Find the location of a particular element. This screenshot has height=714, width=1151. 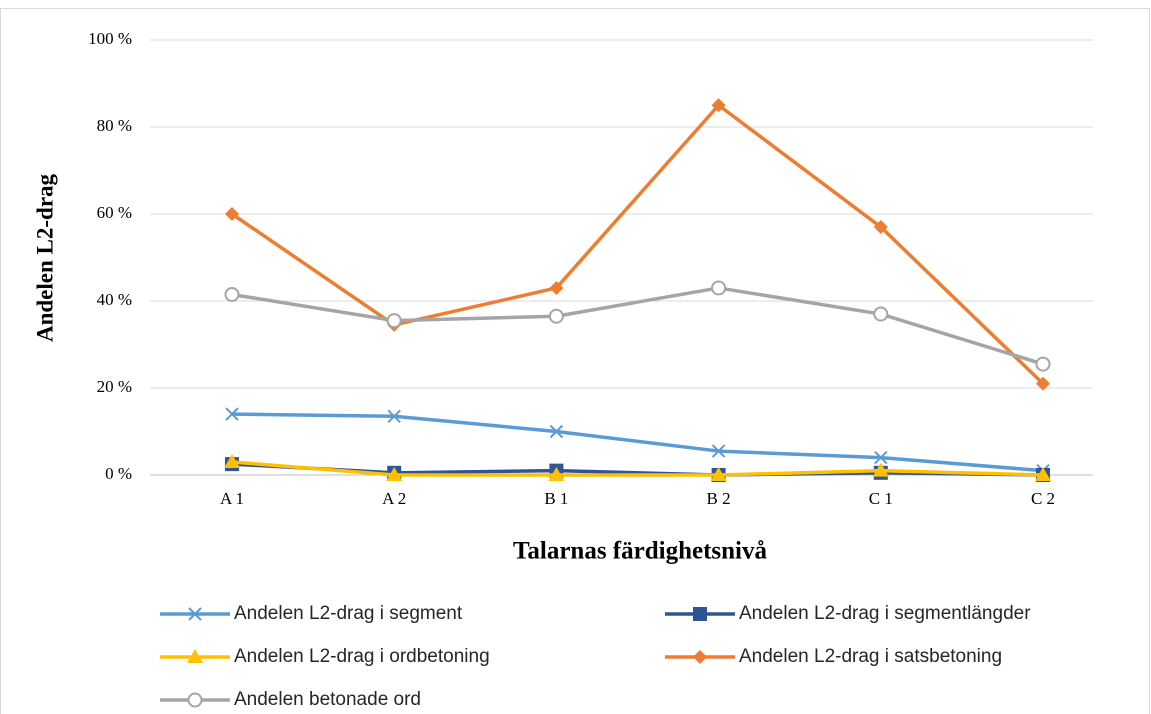

legend-label: Andelen L2-drag i satsbetoning is located at coordinates (870, 656).